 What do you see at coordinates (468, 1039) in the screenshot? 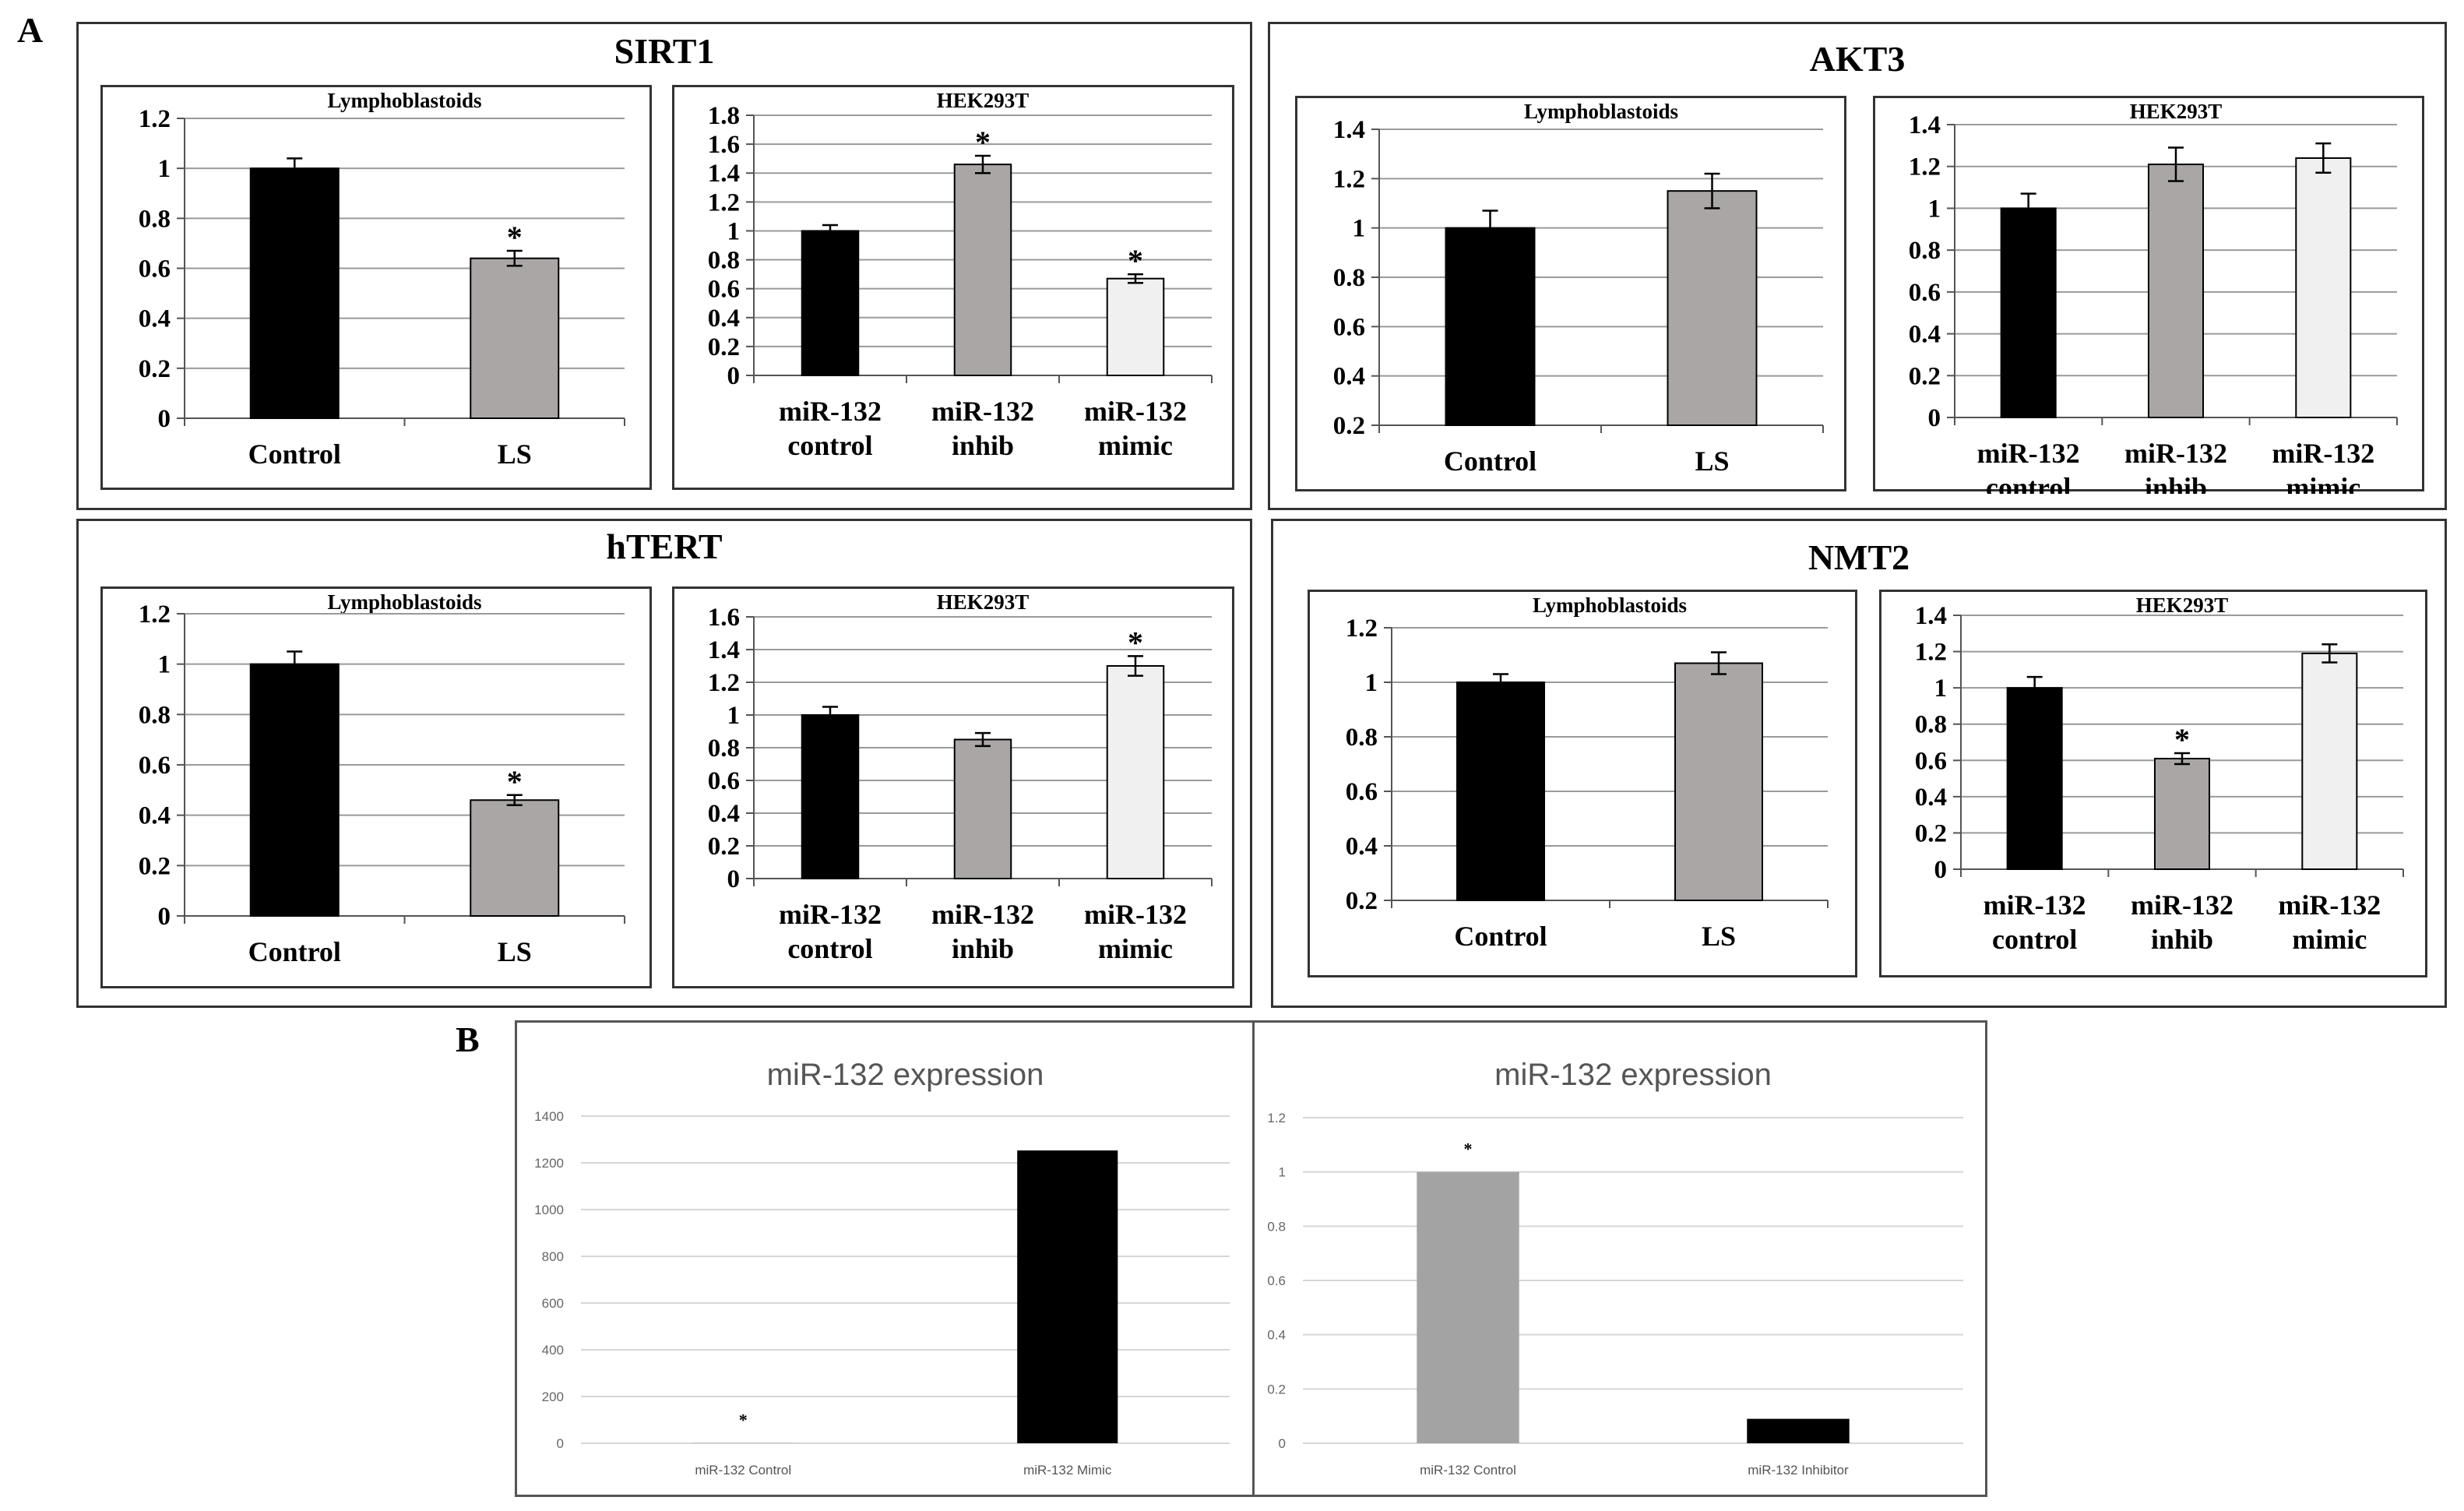
I see `panel-label-b: B` at bounding box center [468, 1039].